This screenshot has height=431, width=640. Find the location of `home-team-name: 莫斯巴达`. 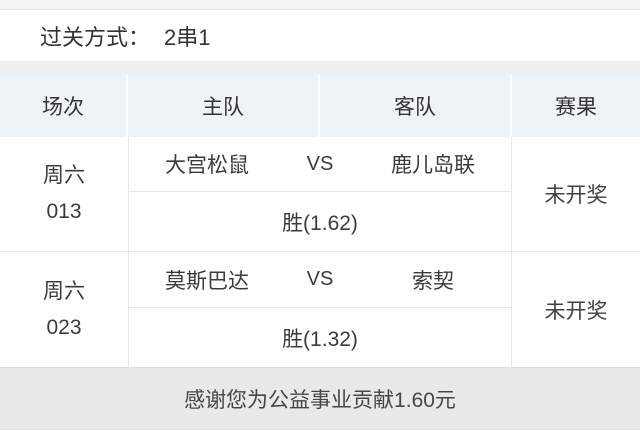

home-team-name: 莫斯巴达 is located at coordinates (207, 281).